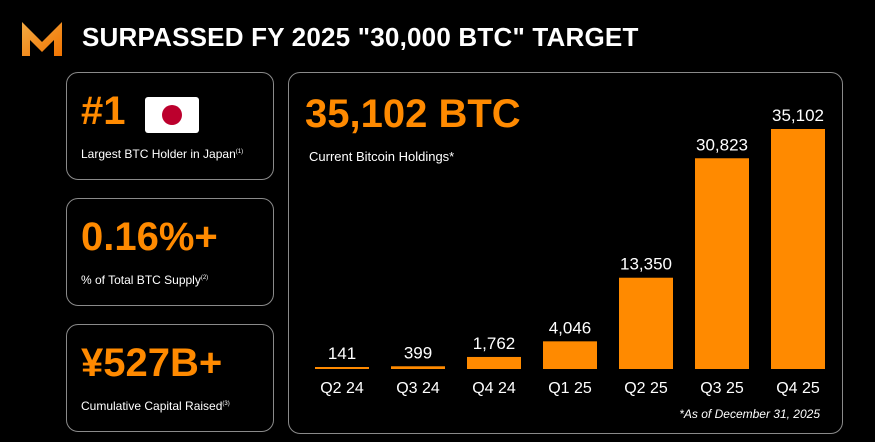  What do you see at coordinates (646, 388) in the screenshot?
I see `x-tick-label: Q2 25` at bounding box center [646, 388].